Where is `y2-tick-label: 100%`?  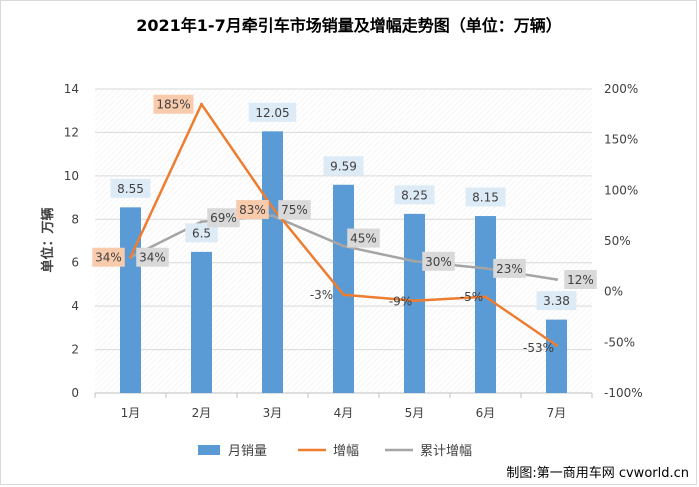
y2-tick-label: 100% is located at coordinates (621, 190).